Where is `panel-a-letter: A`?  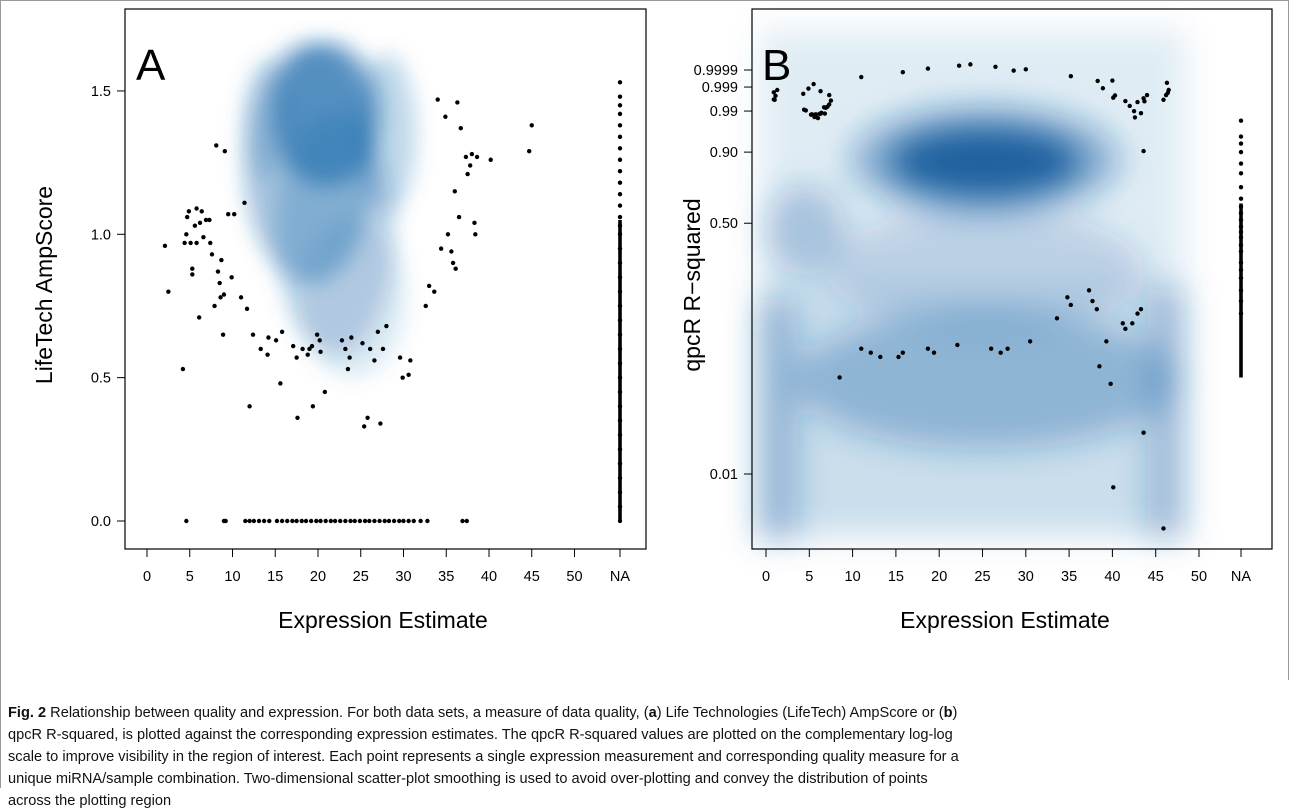 panel-a-letter: A is located at coordinates (151, 65).